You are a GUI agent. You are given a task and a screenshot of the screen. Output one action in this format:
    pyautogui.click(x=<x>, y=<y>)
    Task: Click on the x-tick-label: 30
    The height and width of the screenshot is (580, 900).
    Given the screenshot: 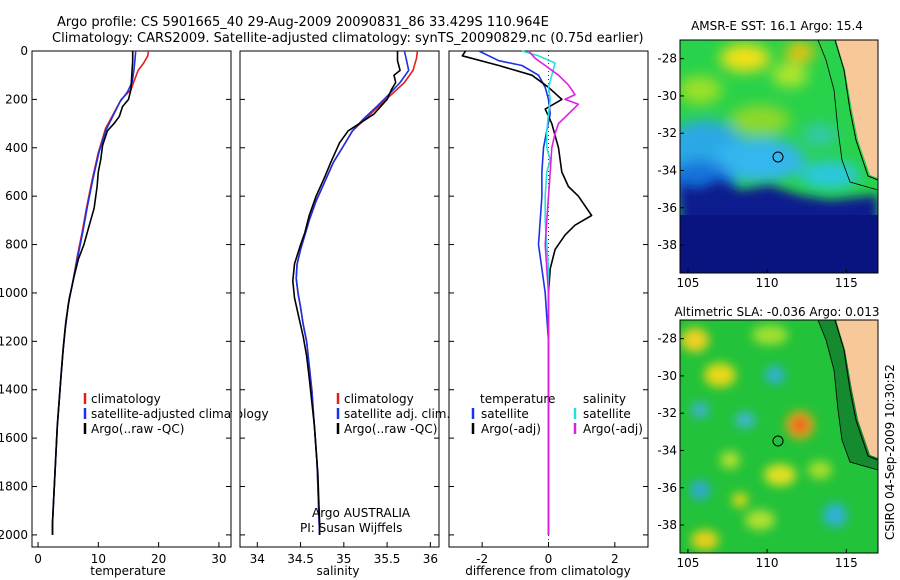 What is the action you would take?
    pyautogui.click(x=218, y=559)
    